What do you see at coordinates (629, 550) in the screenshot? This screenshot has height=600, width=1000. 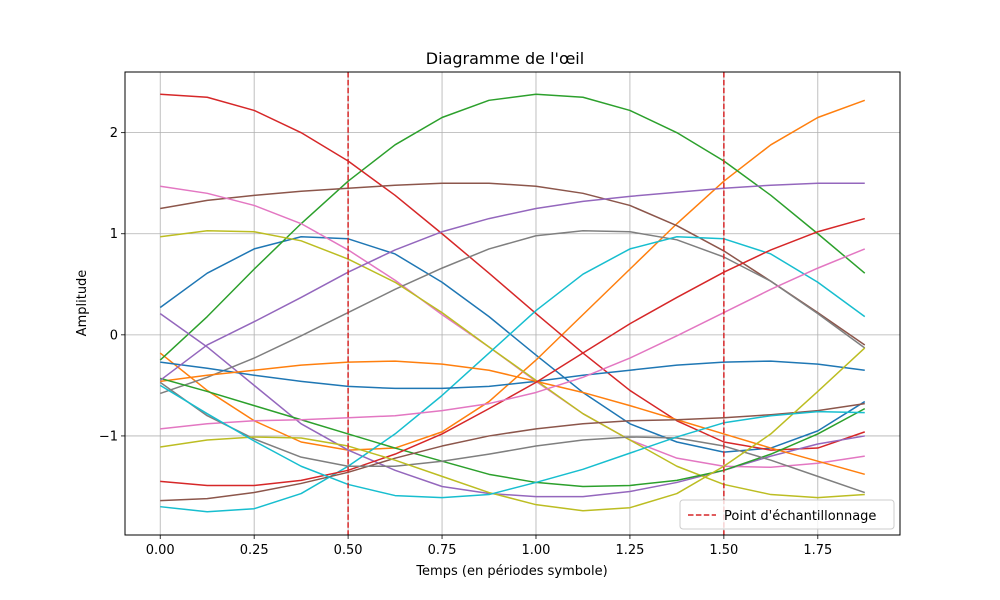 I see `x-tick-label: 1.25` at bounding box center [629, 550].